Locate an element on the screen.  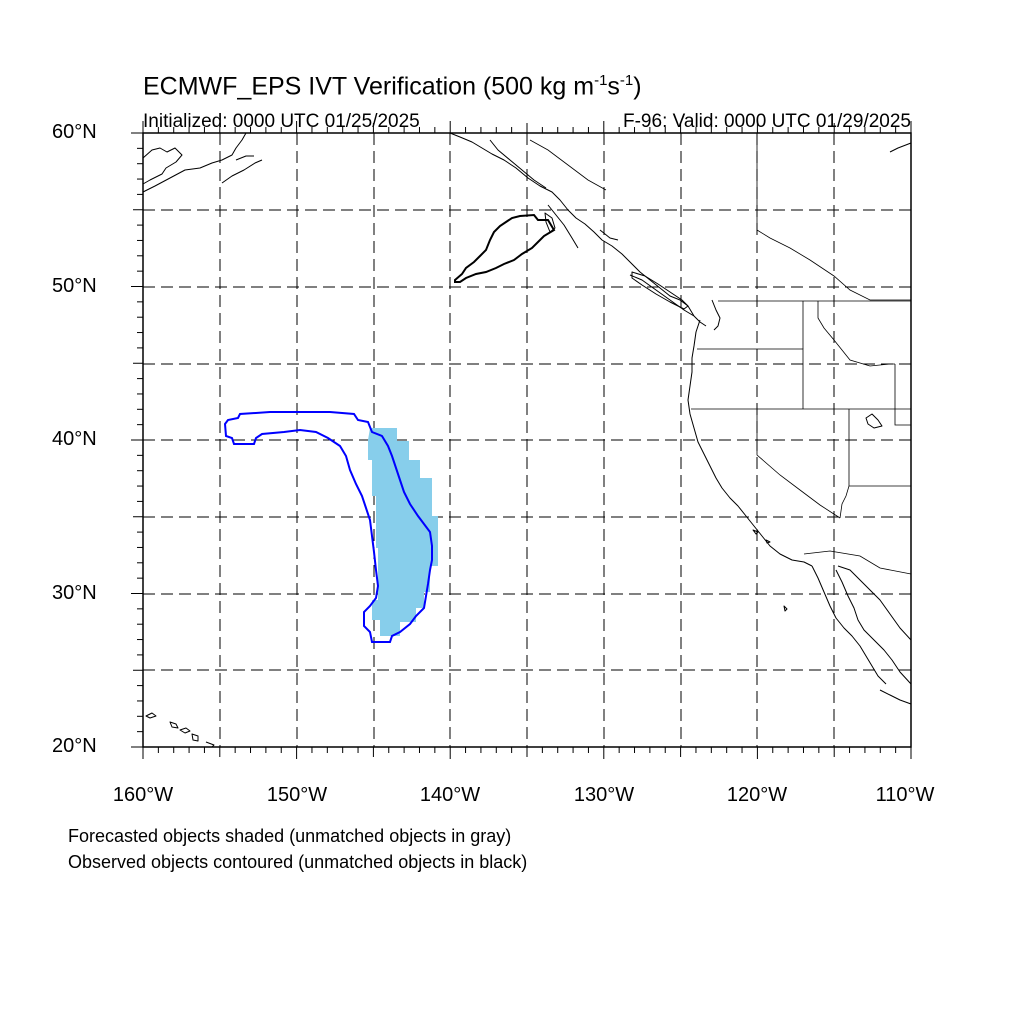
lat-label-60: 60°N is located at coordinates (74, 132).